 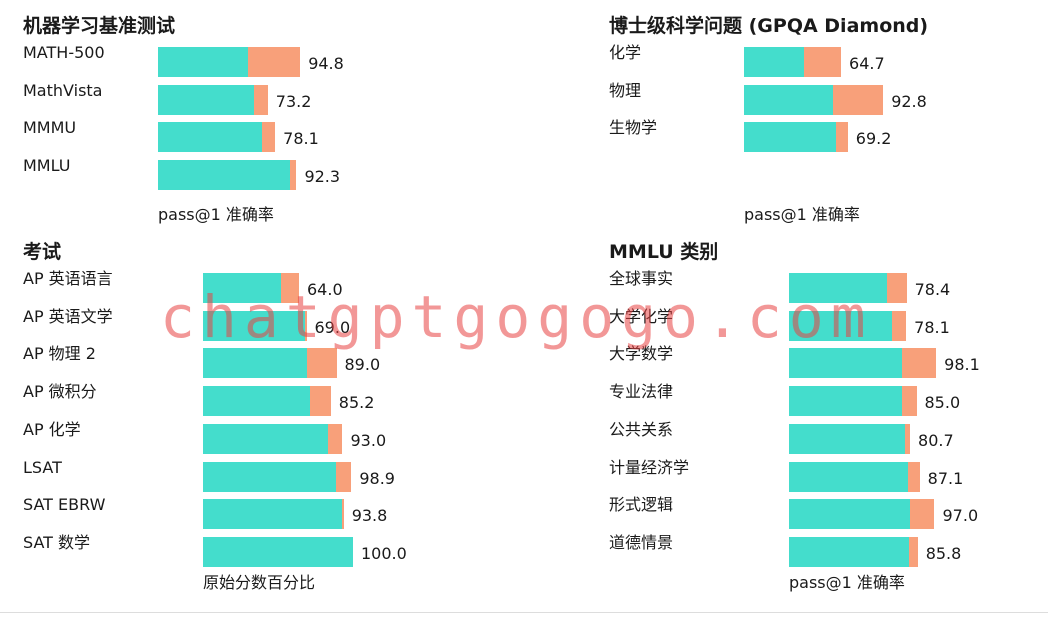 I want to click on x-axis-label: 原始分数百分比, so click(x=259, y=582).